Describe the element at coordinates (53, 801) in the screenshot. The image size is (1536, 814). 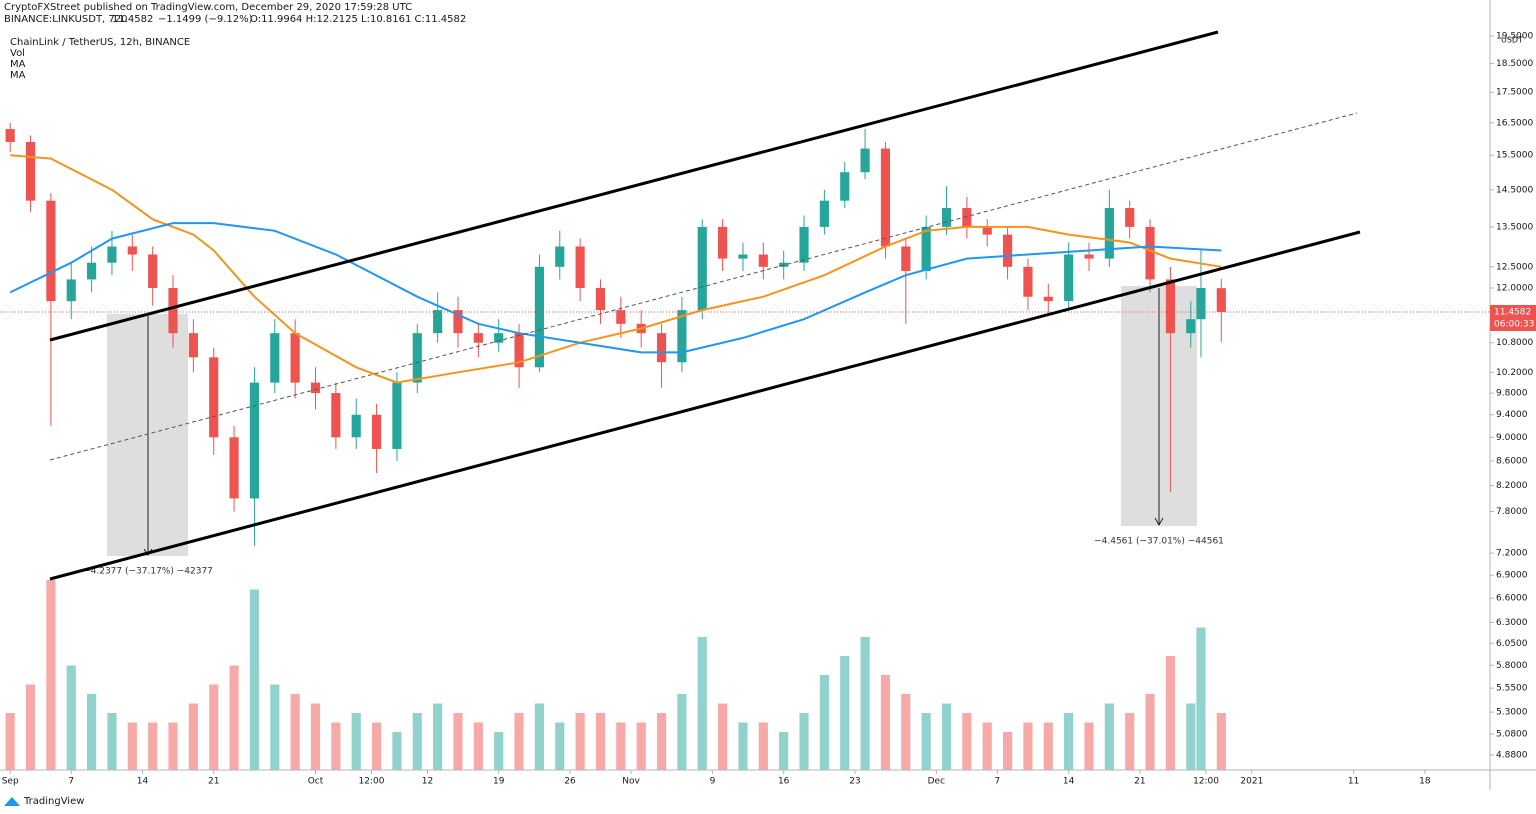
I see `footer: TradingView` at that location.